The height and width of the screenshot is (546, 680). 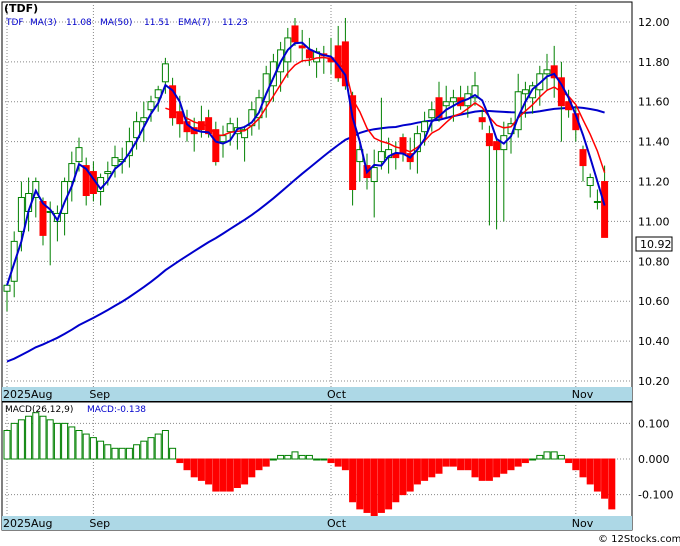 What do you see at coordinates (298, 394) in the screenshot?
I see `price-x-axis: 2025Aug Sep Oct Nov` at bounding box center [298, 394].